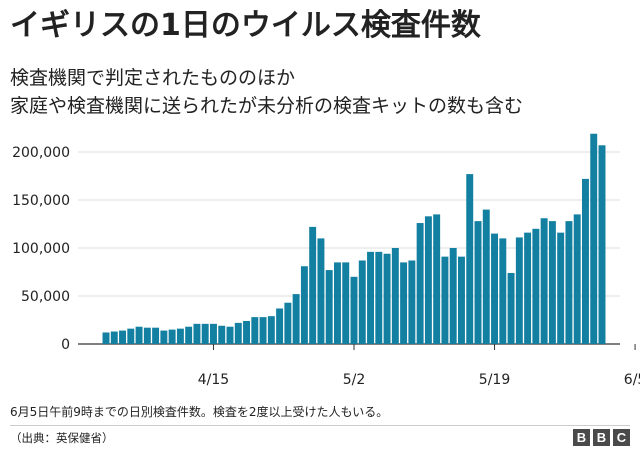  I want to click on y-tick-label: 150,000, so click(41, 201).